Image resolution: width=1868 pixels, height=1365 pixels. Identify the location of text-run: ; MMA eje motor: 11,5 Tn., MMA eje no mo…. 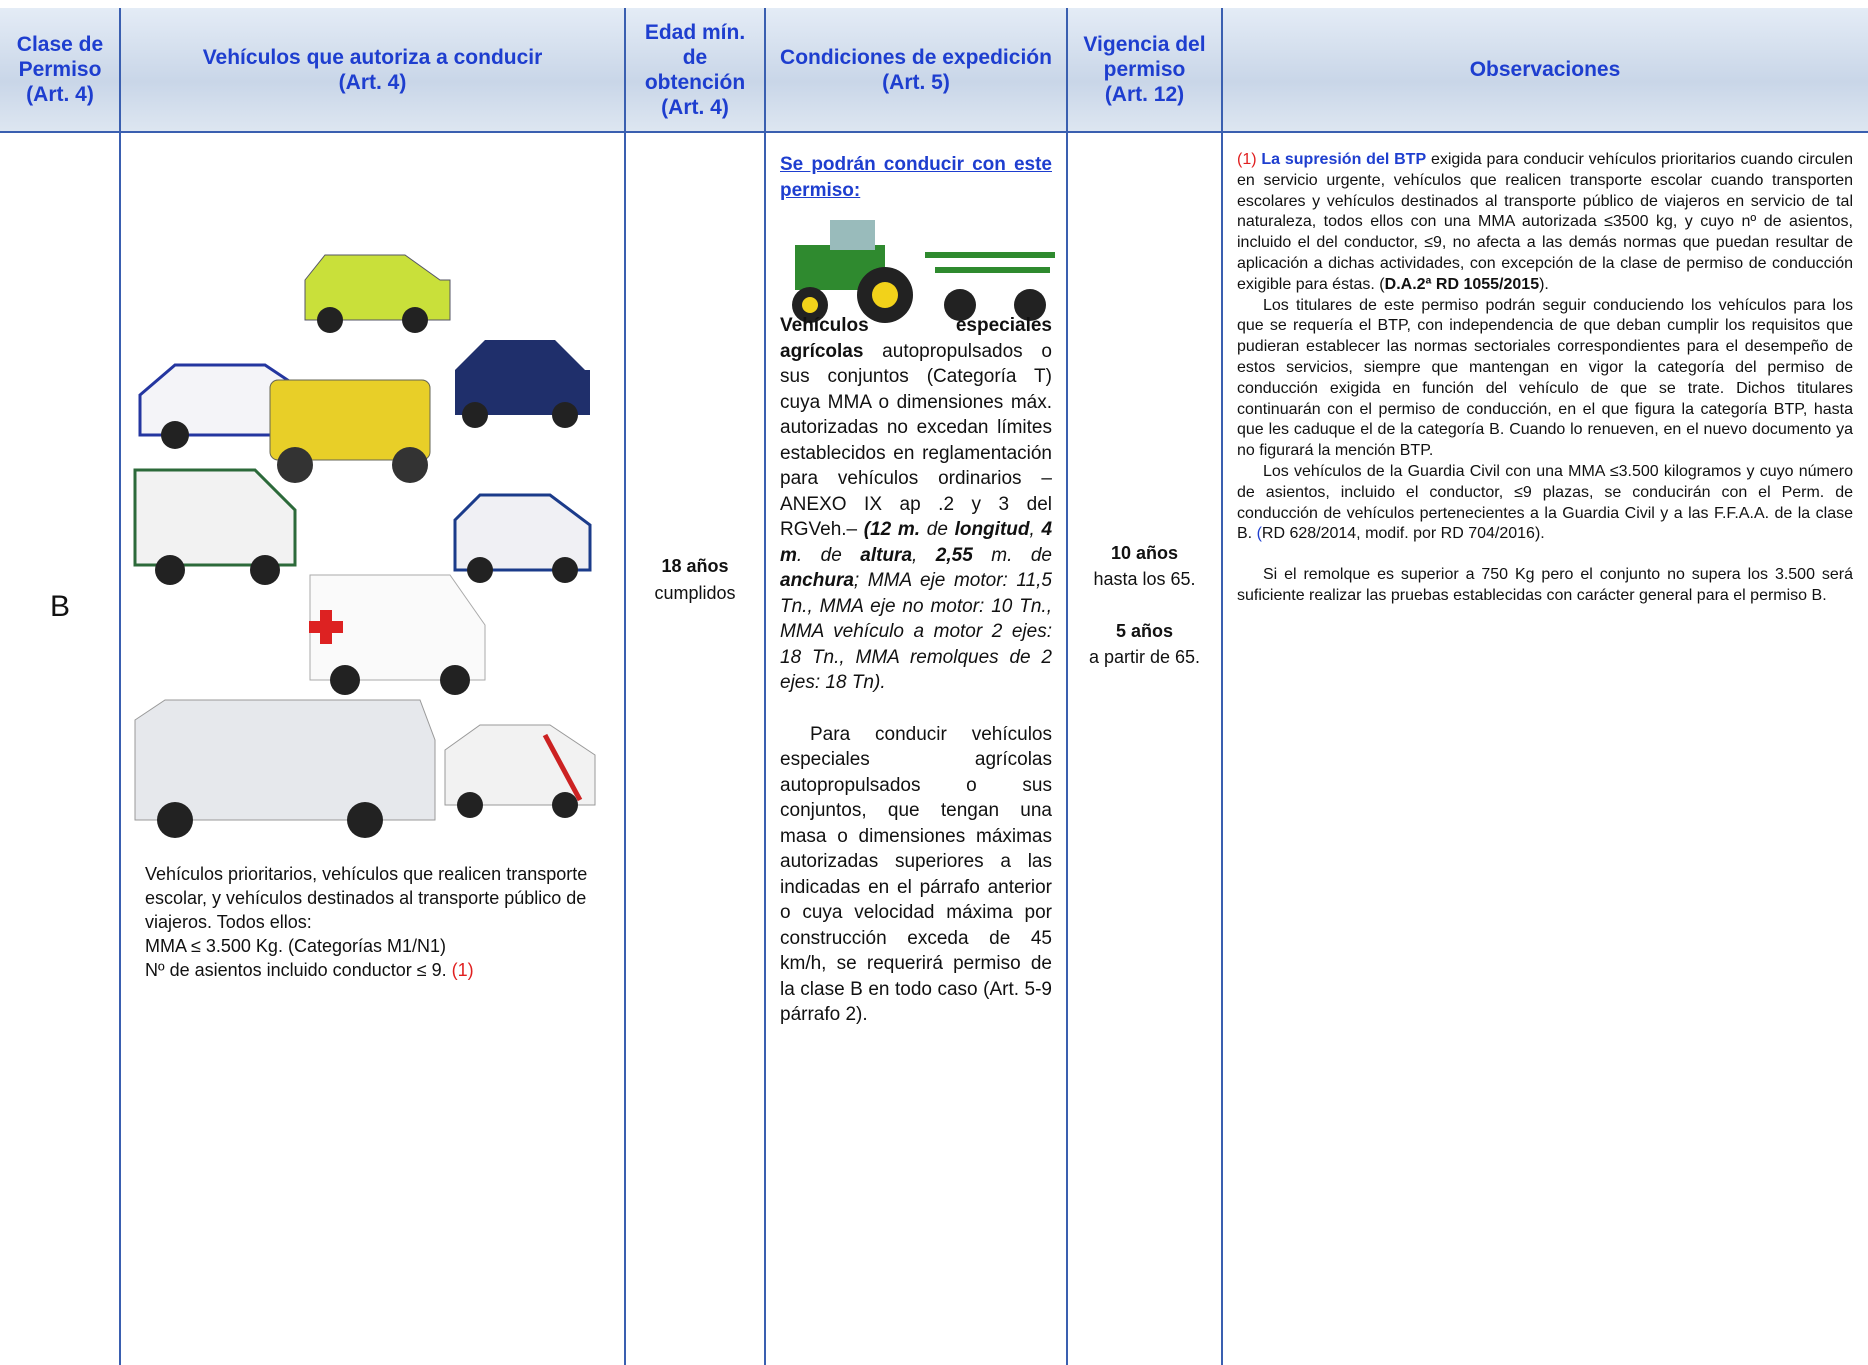
(916, 631).